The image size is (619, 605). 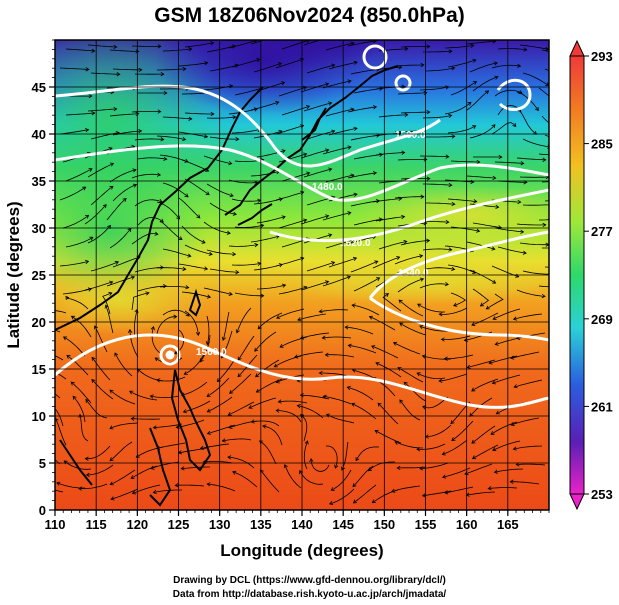 I want to click on colorbar-tick-label: 269, so click(x=602, y=319).